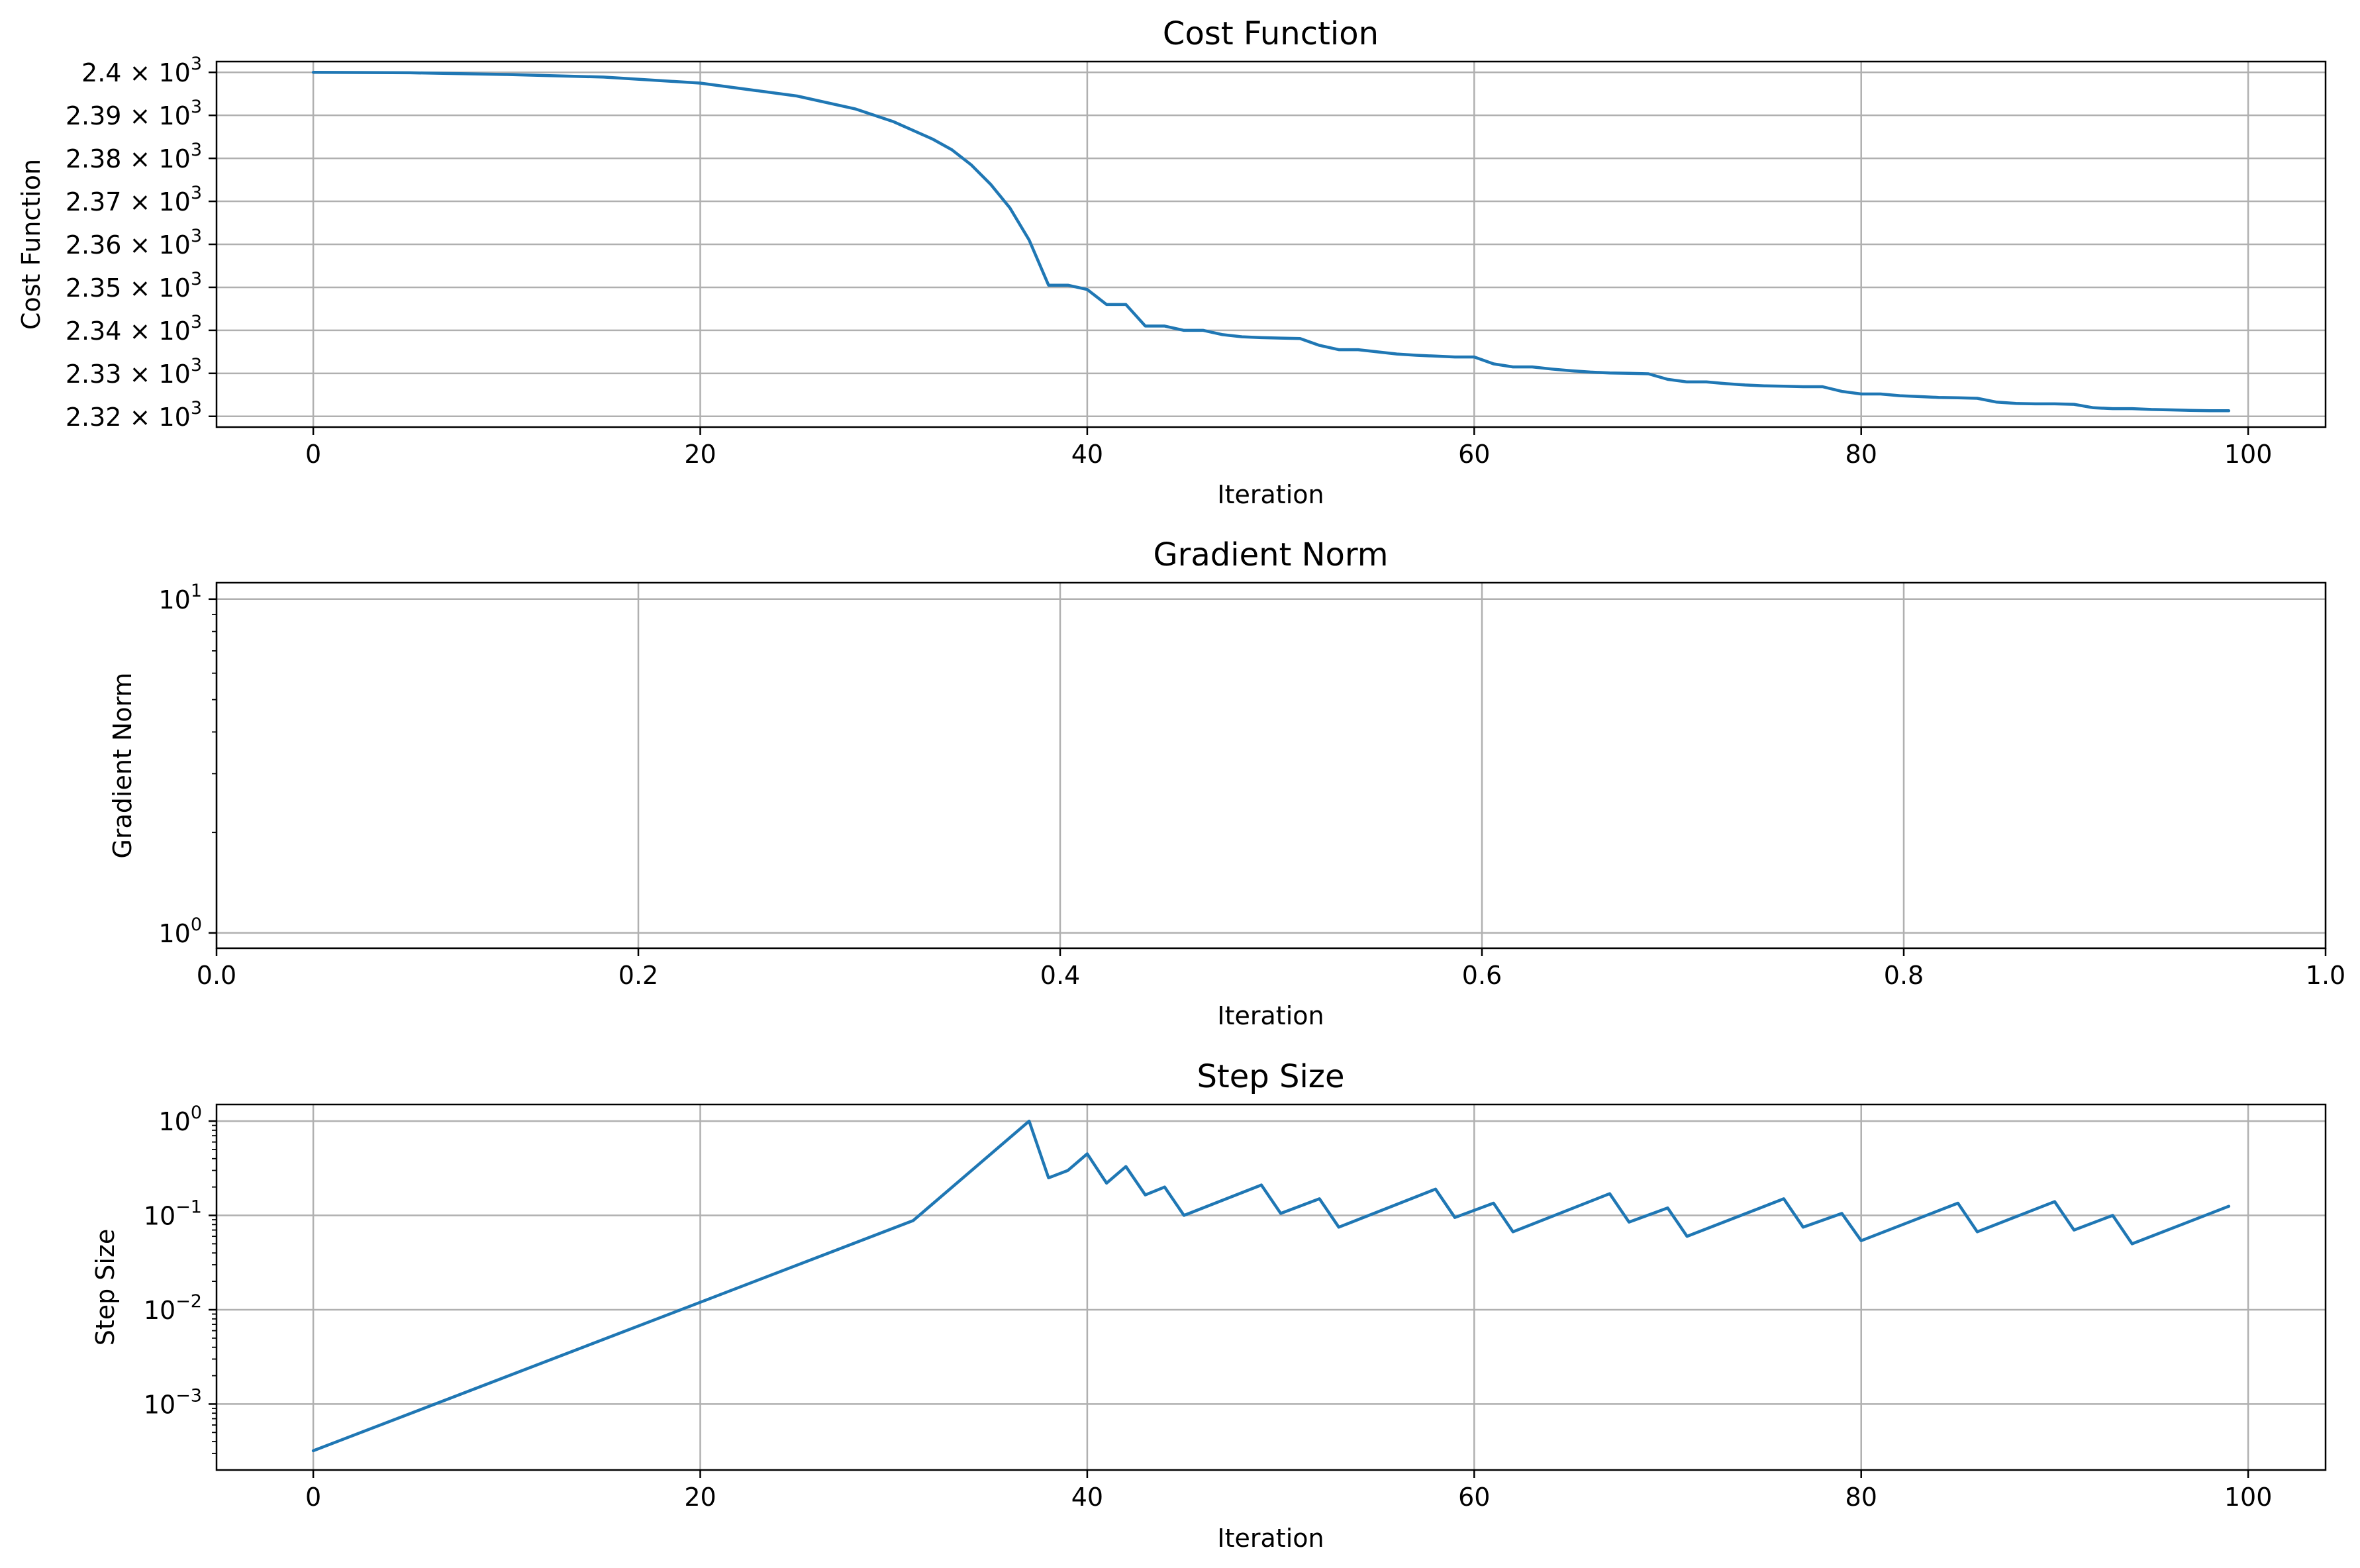 The image size is (2360, 1568). What do you see at coordinates (1087, 1497) in the screenshot?
I see `step-size-x-tick-label: 40` at bounding box center [1087, 1497].